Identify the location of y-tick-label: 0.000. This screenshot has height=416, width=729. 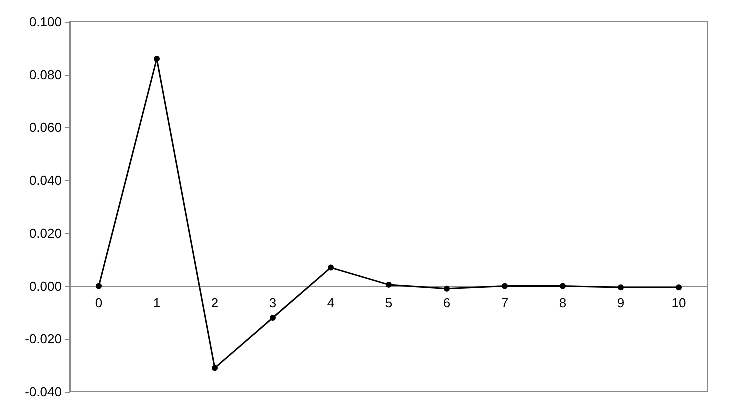
(45, 286).